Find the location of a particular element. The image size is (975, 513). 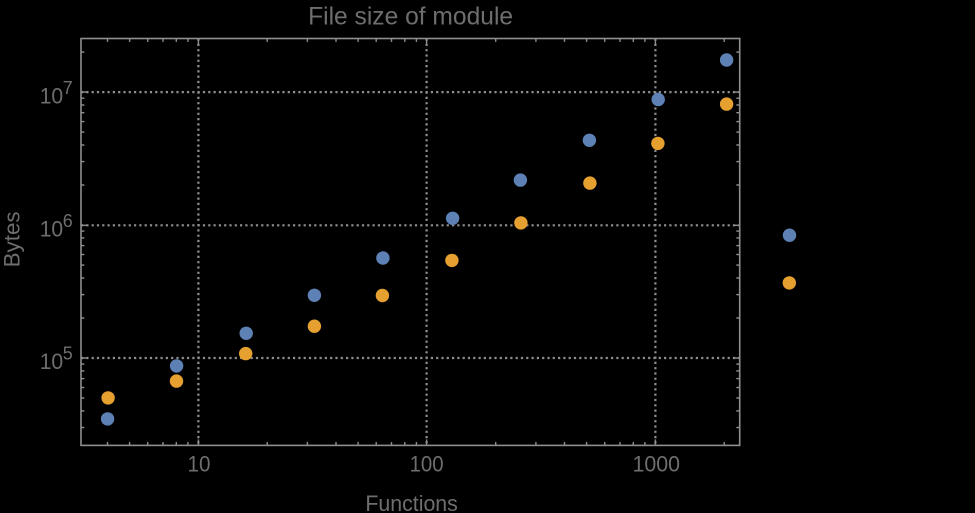

svg-text: Bytes is located at coordinates (12, 239).